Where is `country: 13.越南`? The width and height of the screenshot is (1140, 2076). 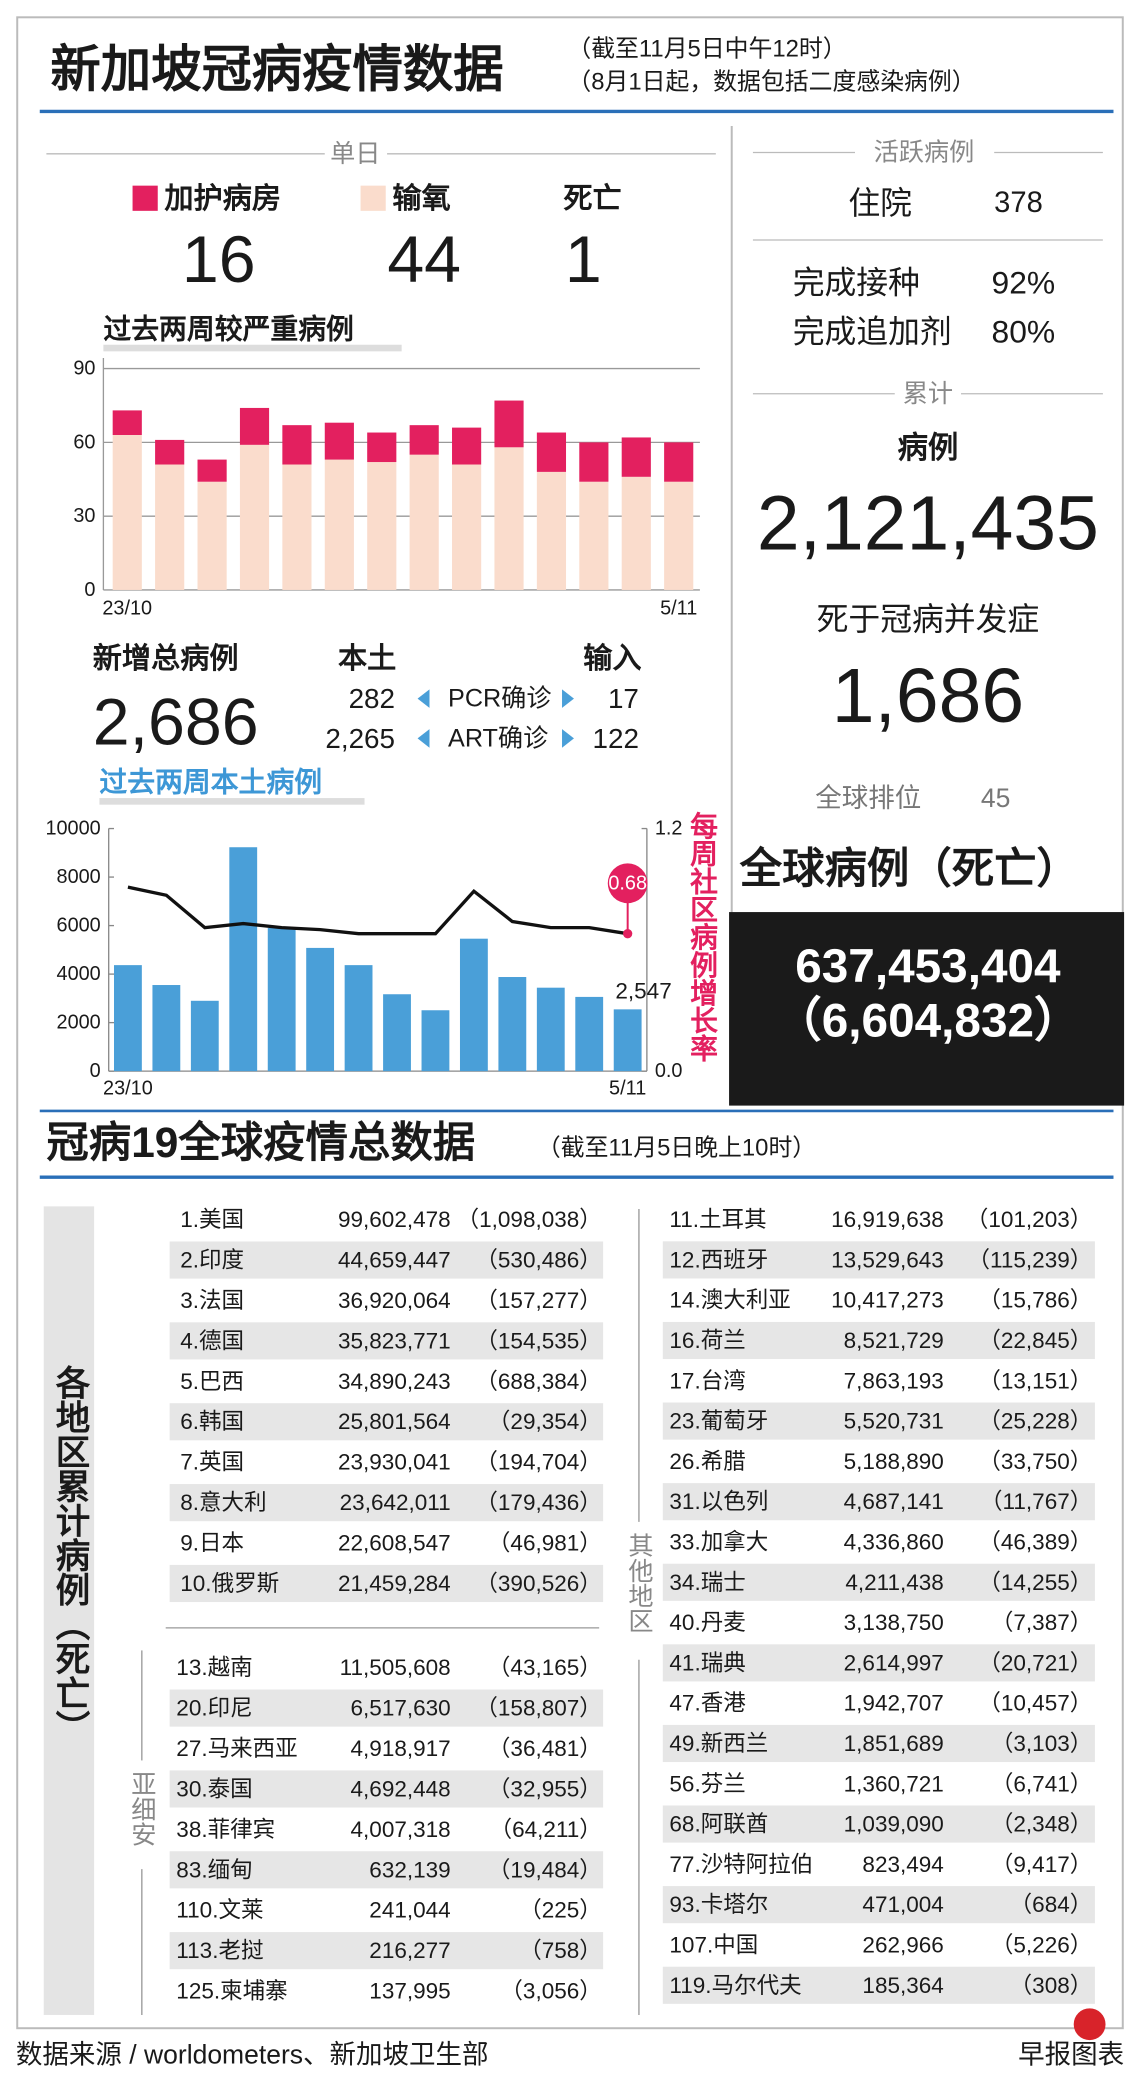
country: 13.越南 is located at coordinates (214, 1667).